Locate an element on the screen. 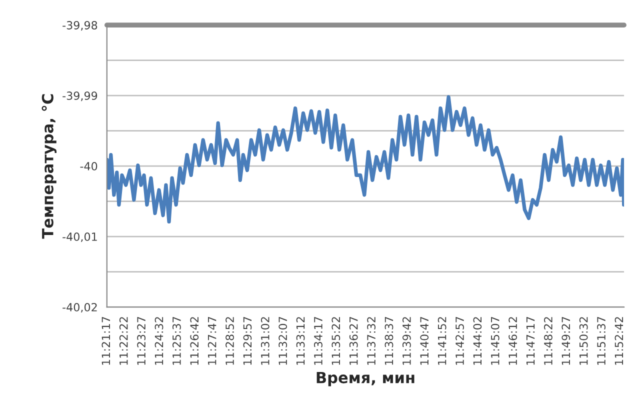  x-tick-label: 11:34:17 is located at coordinates (318, 340).